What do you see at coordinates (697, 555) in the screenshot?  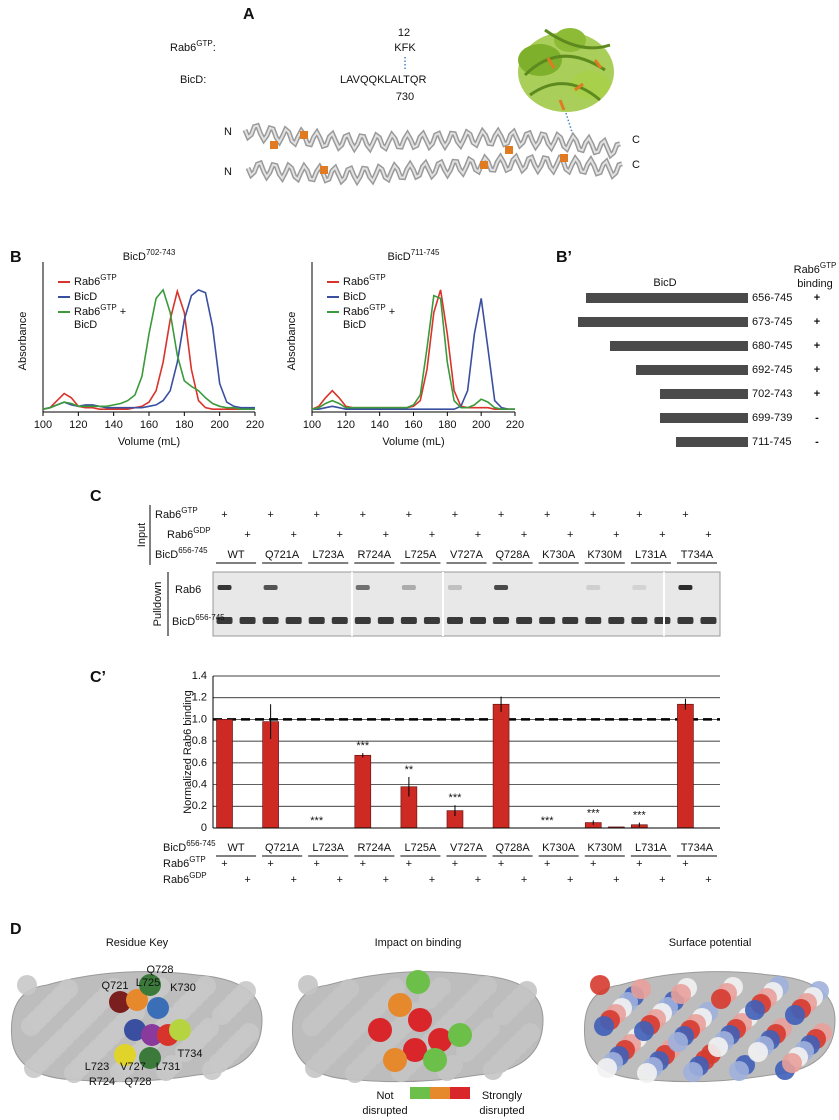 I see `lane-label: T734A` at bounding box center [697, 555].